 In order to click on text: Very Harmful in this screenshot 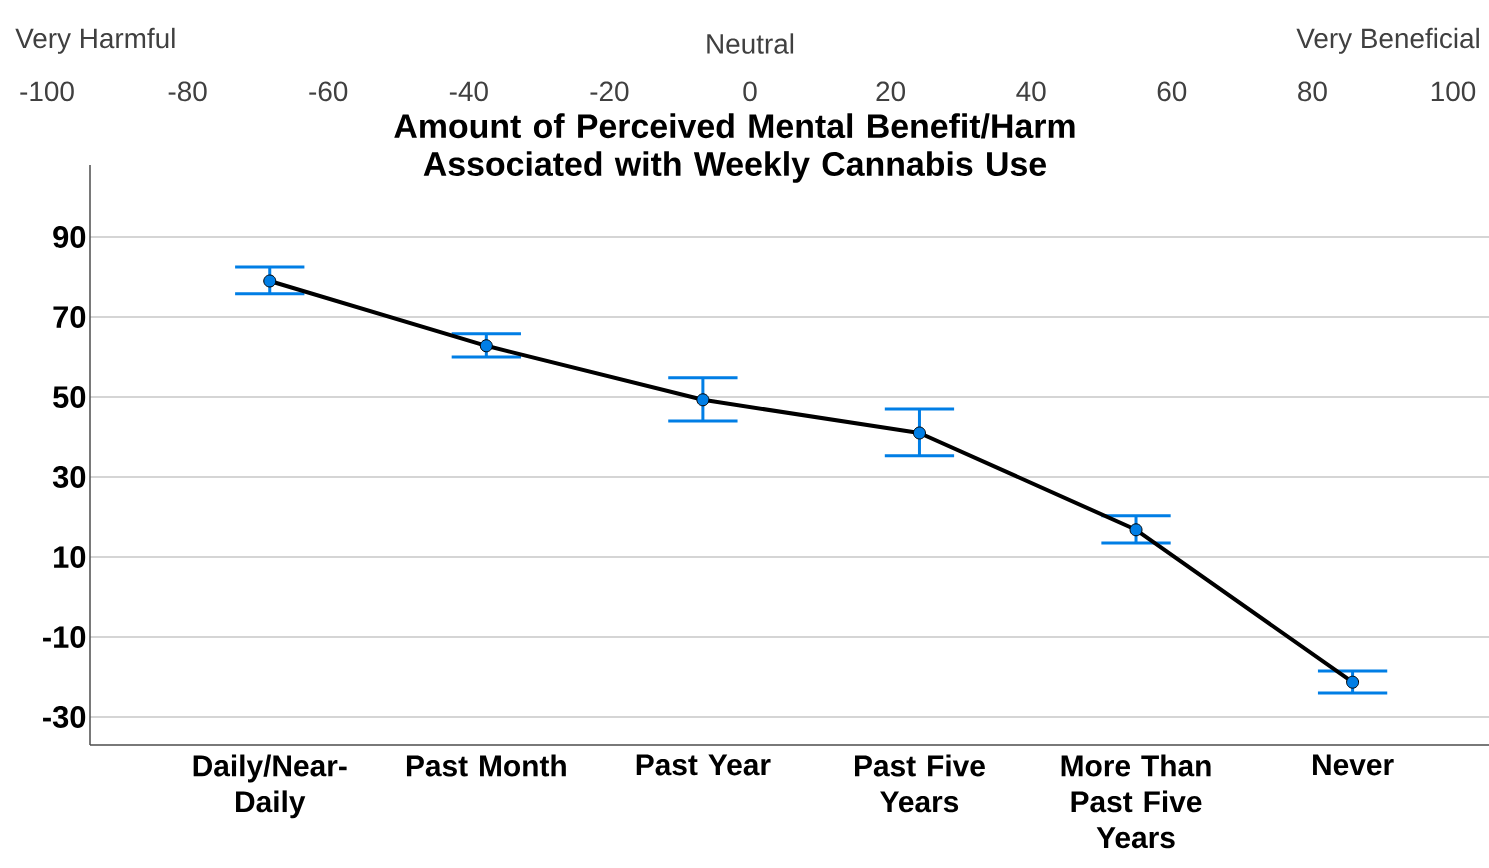, I will do `click(95, 40)`.